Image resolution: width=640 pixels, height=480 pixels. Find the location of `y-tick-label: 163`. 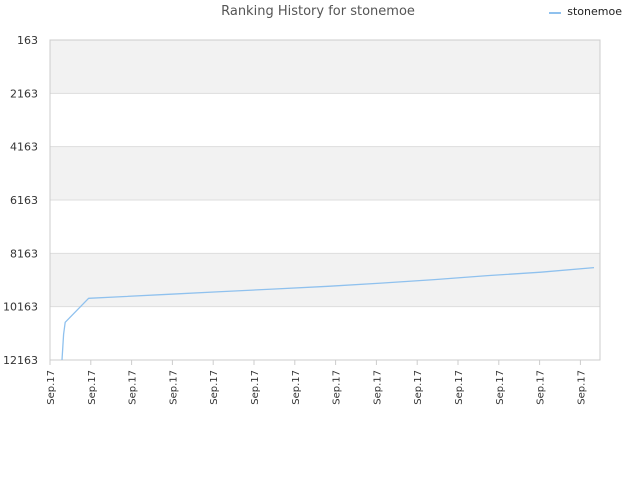

y-tick-label: 163 is located at coordinates (27, 40).